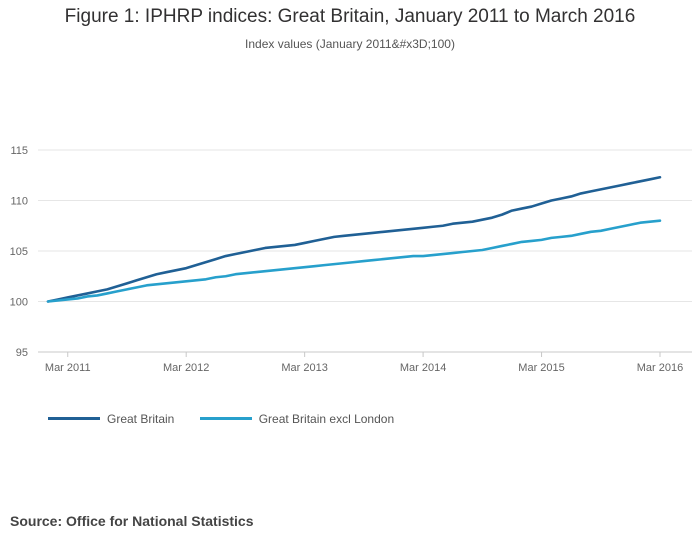  Describe the element at coordinates (19, 202) in the screenshot. I see `y-tick-label: 110` at that location.